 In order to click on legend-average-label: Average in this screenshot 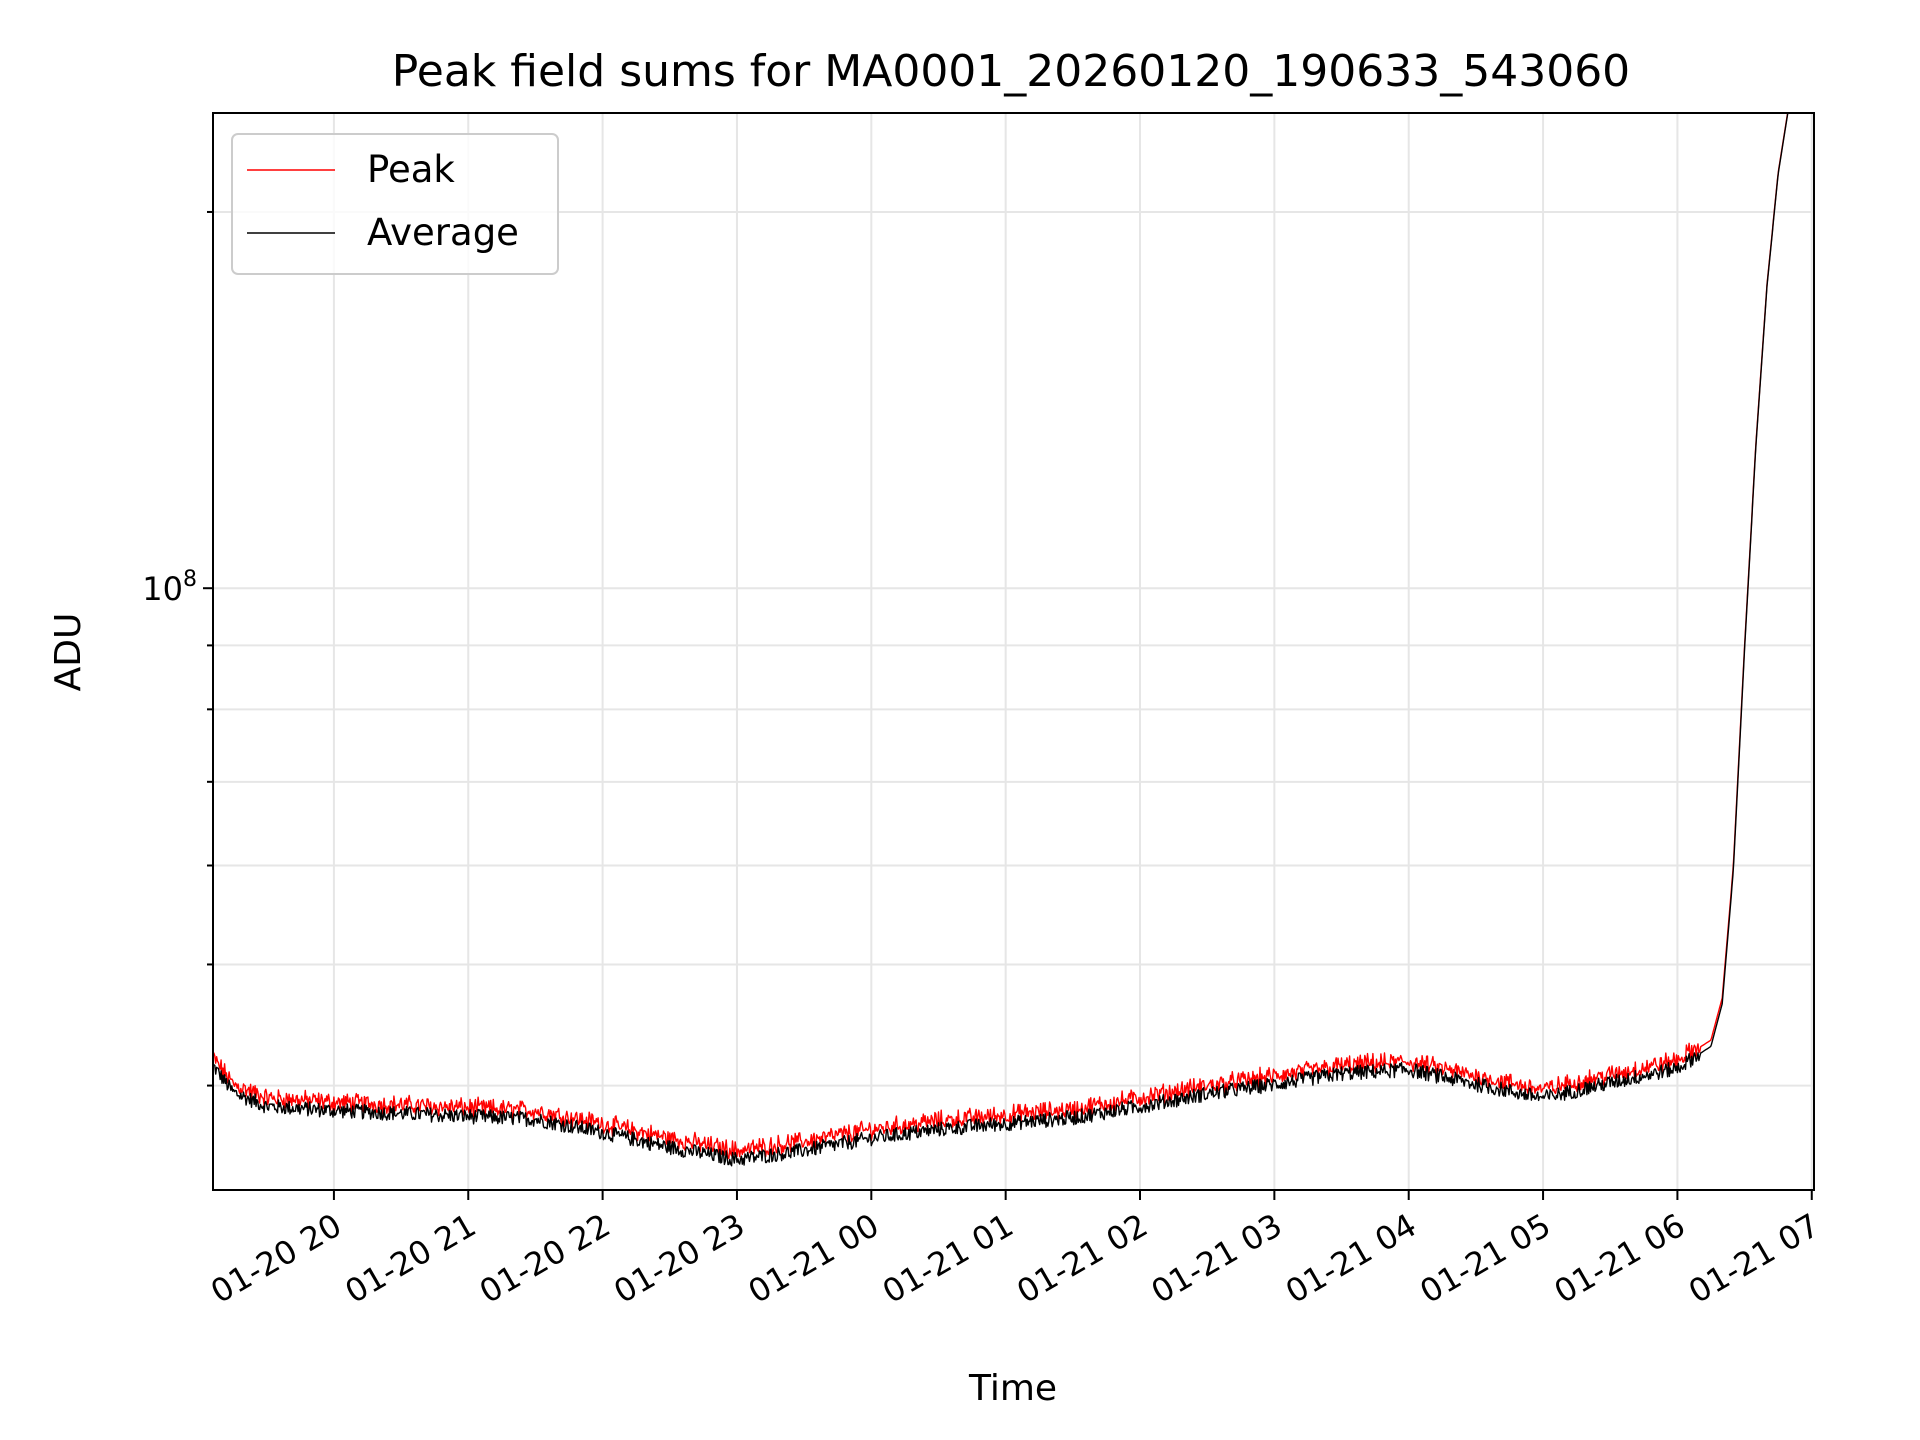, I will do `click(443, 232)`.